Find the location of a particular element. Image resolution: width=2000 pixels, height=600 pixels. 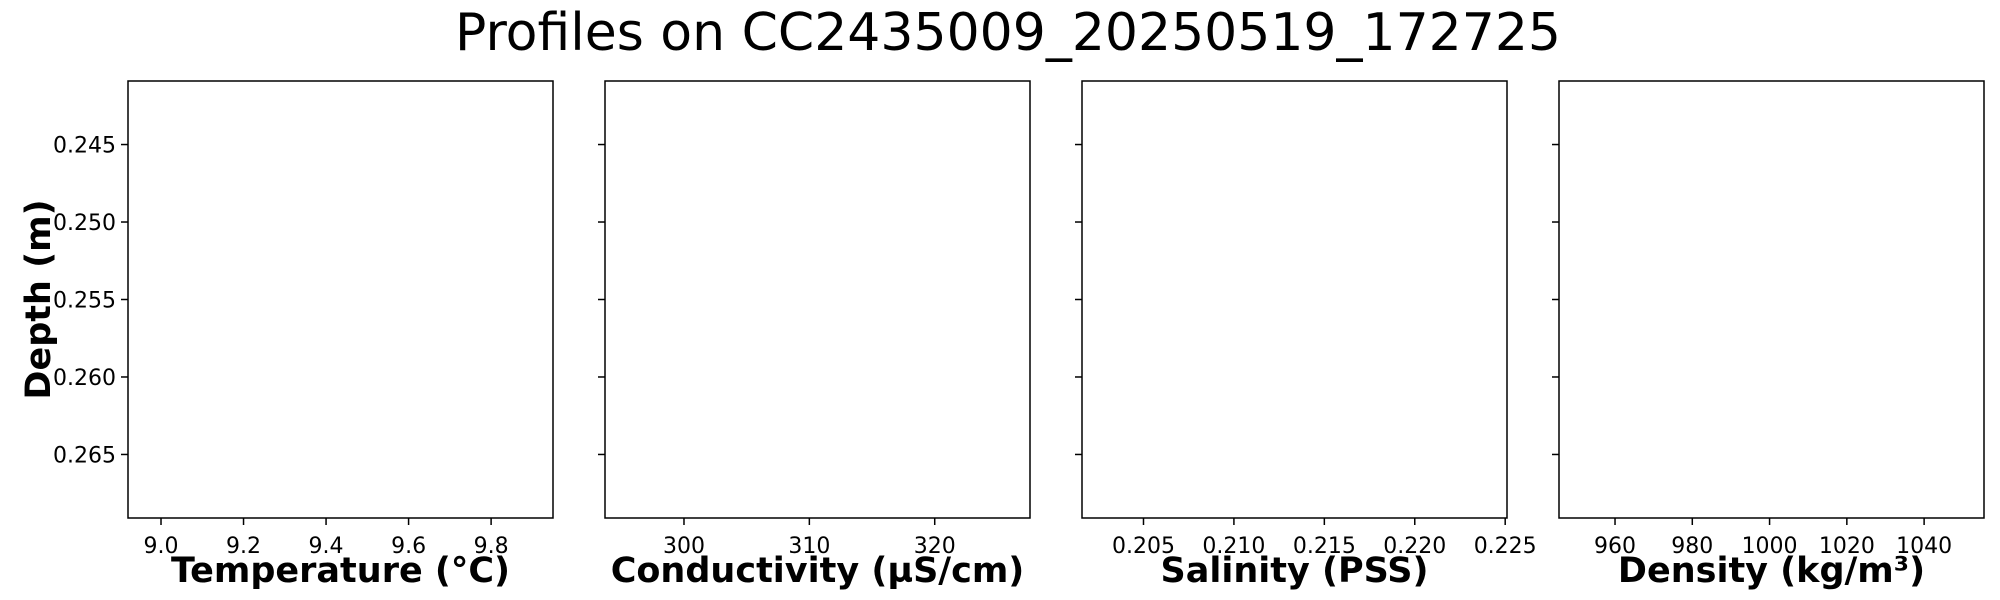

temperature-x-tick-label: 9.0 is located at coordinates (161, 546).